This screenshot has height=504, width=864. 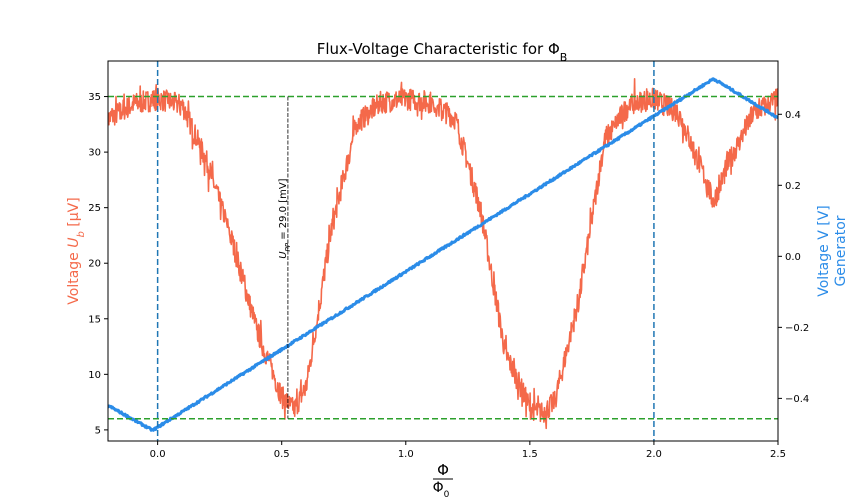 What do you see at coordinates (824, 251) in the screenshot?
I see `y-axis-label-right-line1: Voltage V [V]` at bounding box center [824, 251].